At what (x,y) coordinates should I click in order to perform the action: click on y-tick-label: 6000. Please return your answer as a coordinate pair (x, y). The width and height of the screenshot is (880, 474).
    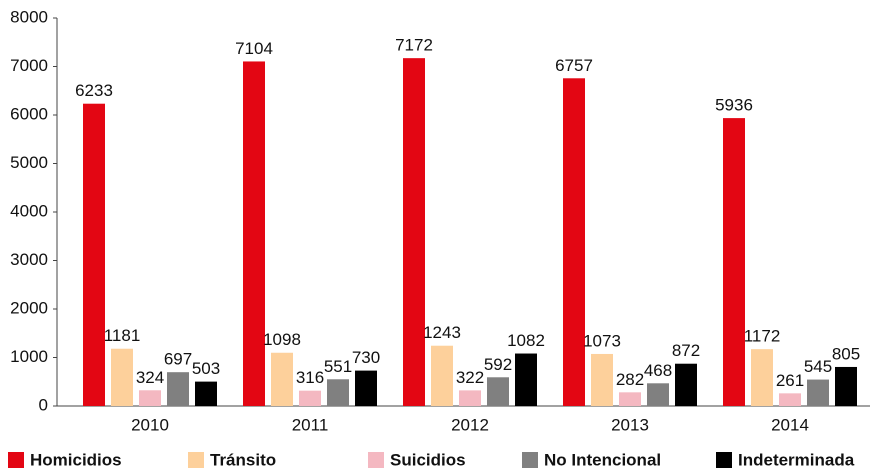
    Looking at the image, I should click on (29, 113).